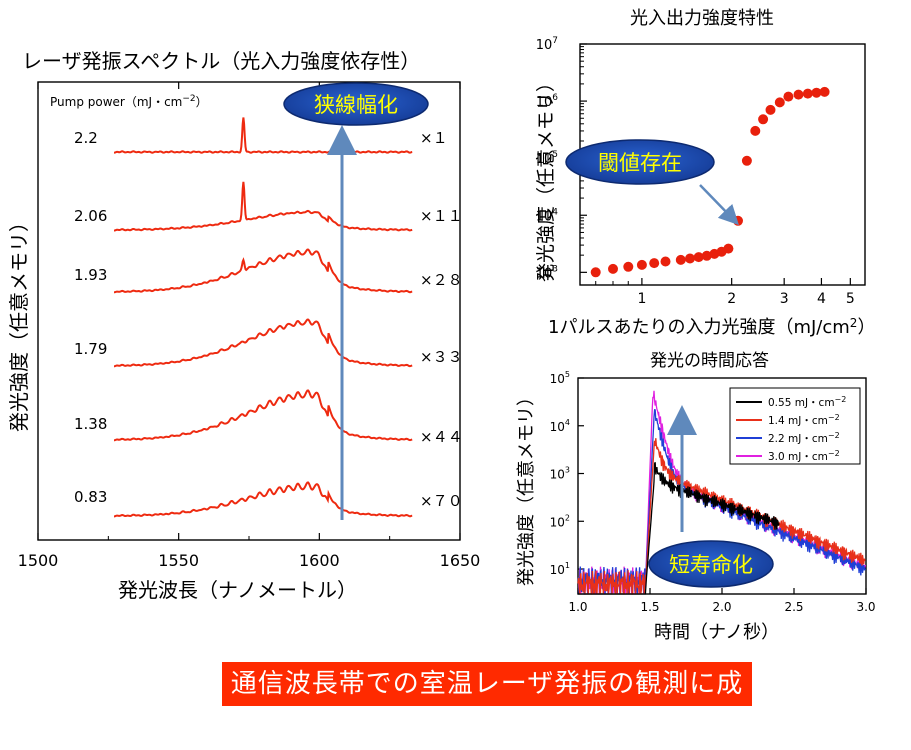 Image resolution: width=911 pixels, height=750 pixels. What do you see at coordinates (221, 61) in the screenshot?
I see `panel-a-title: レーザ発振スペクトル（光入力強度依存性）` at bounding box center [221, 61].